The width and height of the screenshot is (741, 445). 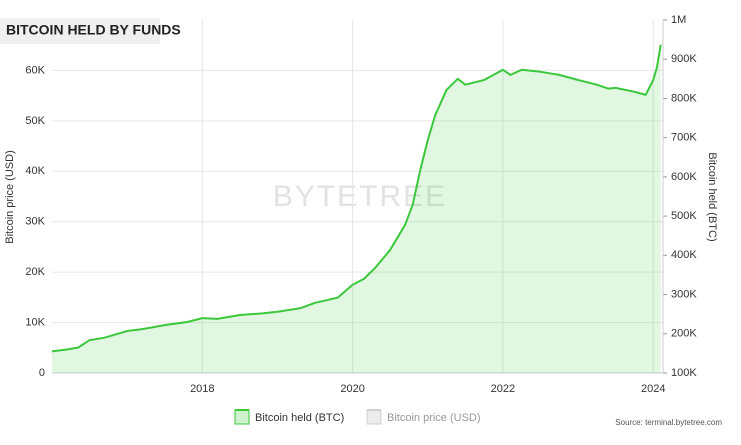 What do you see at coordinates (712, 196) in the screenshot?
I see `y2-axis-title: Bitcoin held (BTC)` at bounding box center [712, 196].